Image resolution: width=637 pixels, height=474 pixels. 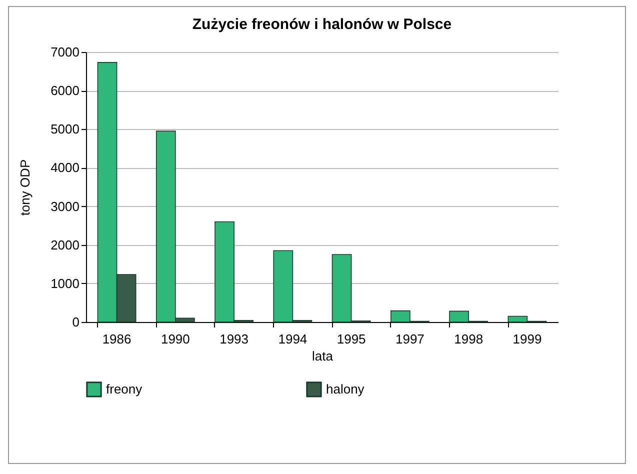 I want to click on x-tick-label: 1994, so click(x=293, y=339).